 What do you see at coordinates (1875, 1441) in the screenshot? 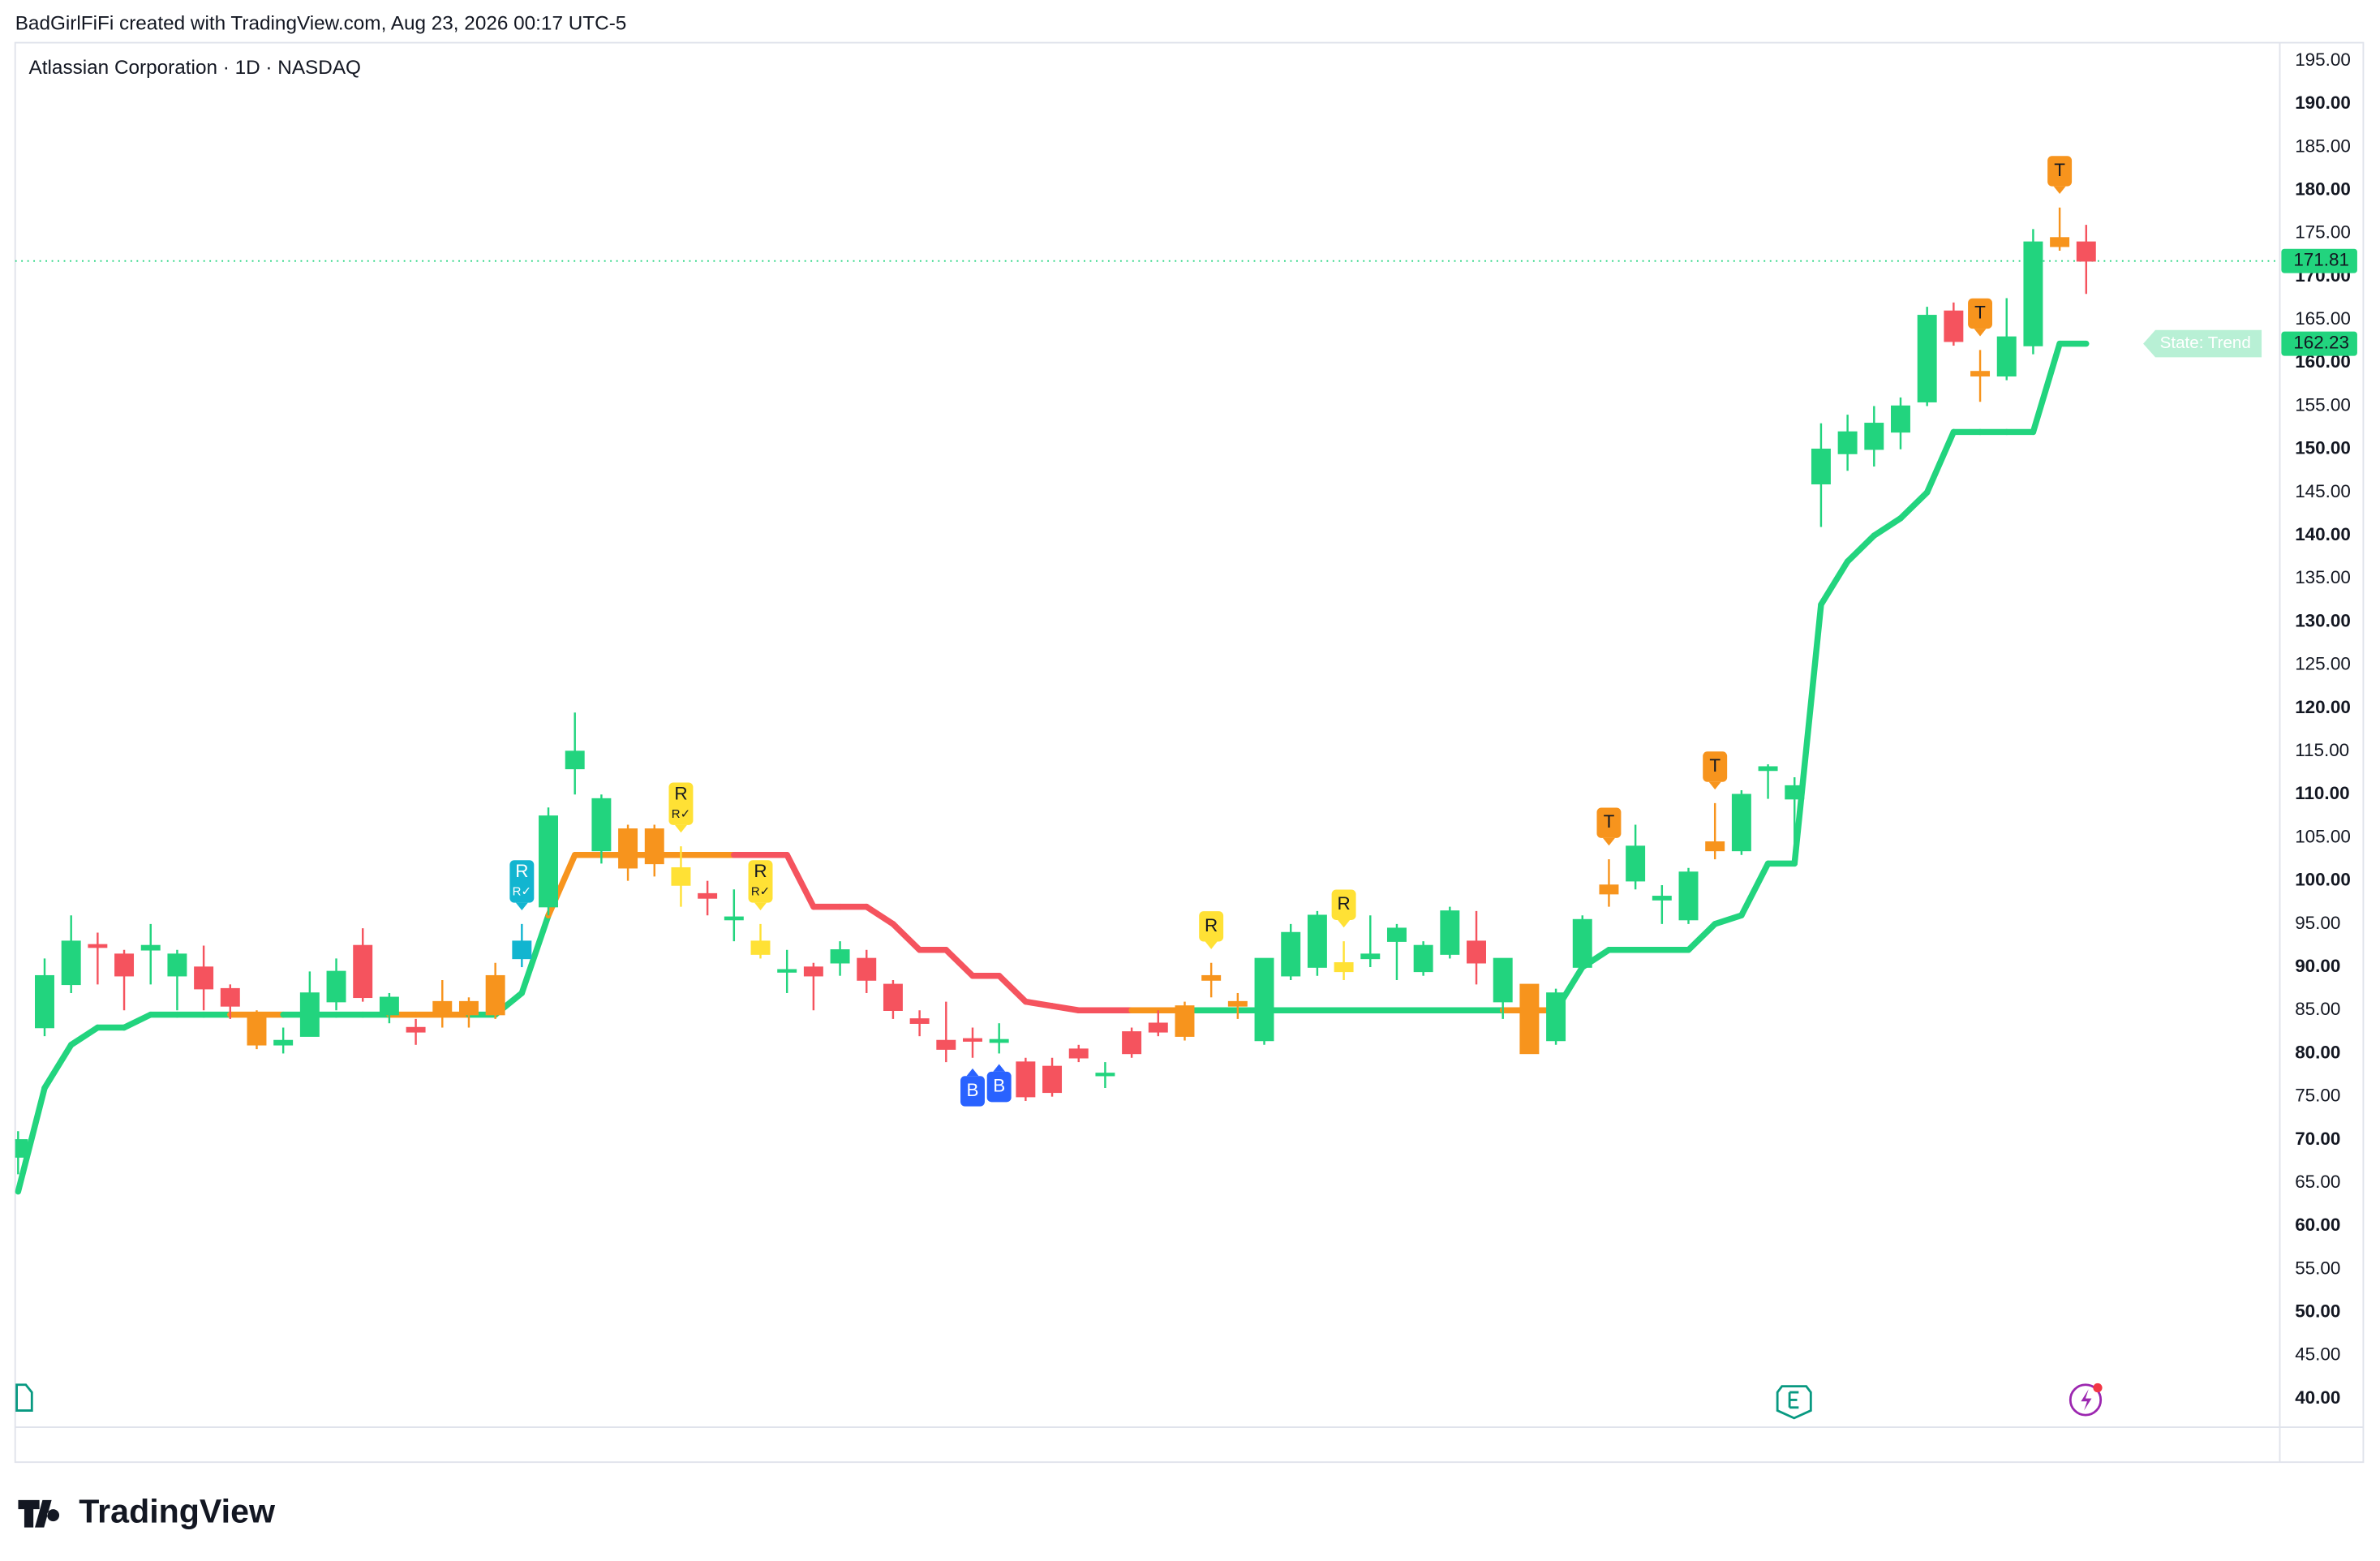
I see `x-tick-label: 11` at bounding box center [1875, 1441].